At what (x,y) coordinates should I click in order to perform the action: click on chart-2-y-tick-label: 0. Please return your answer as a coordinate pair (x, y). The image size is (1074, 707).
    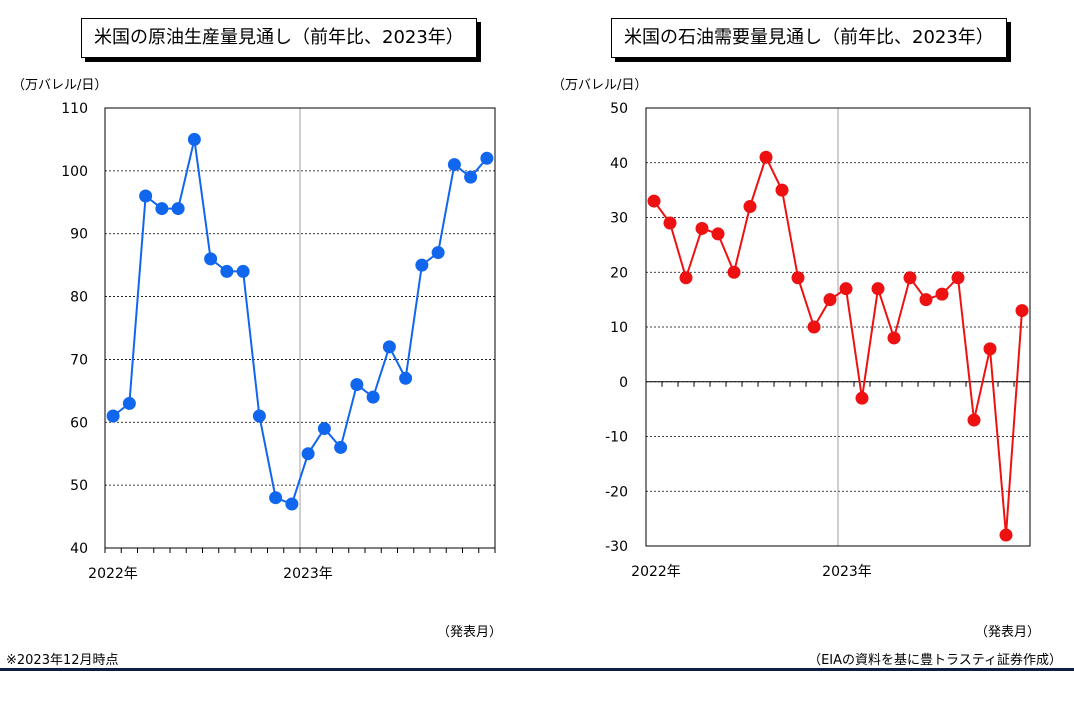
    Looking at the image, I should click on (623, 383).